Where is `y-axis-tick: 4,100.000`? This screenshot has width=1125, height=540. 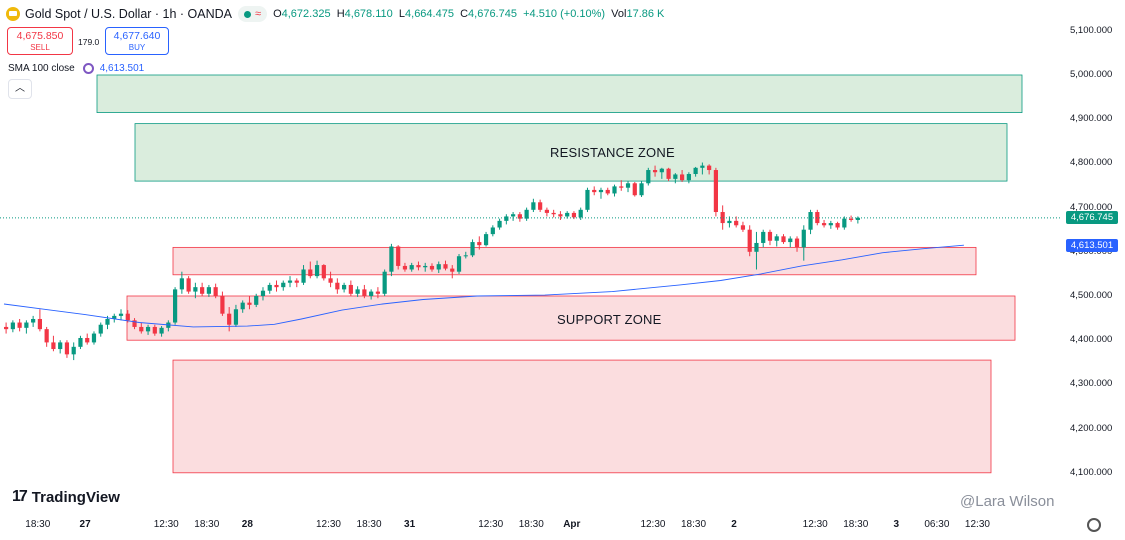 y-axis-tick: 4,100.000 is located at coordinates (1091, 472).